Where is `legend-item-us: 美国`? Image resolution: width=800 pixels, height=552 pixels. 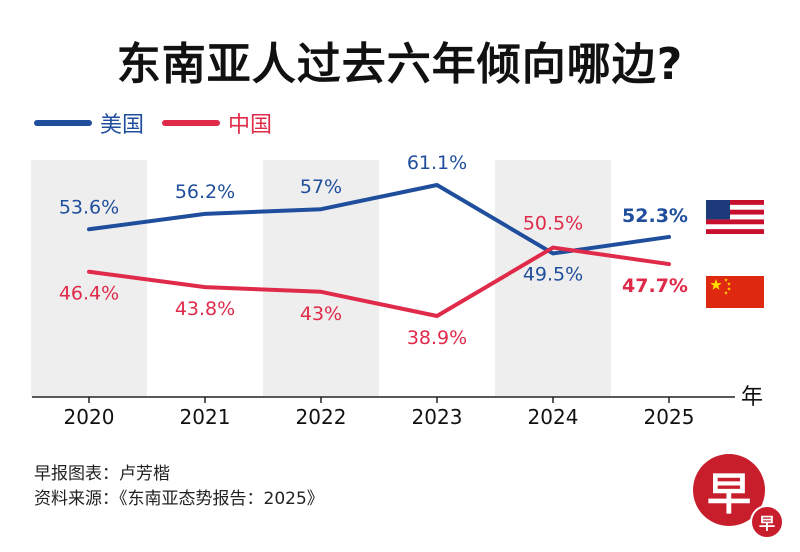
legend-item-us: 美国 is located at coordinates (89, 123).